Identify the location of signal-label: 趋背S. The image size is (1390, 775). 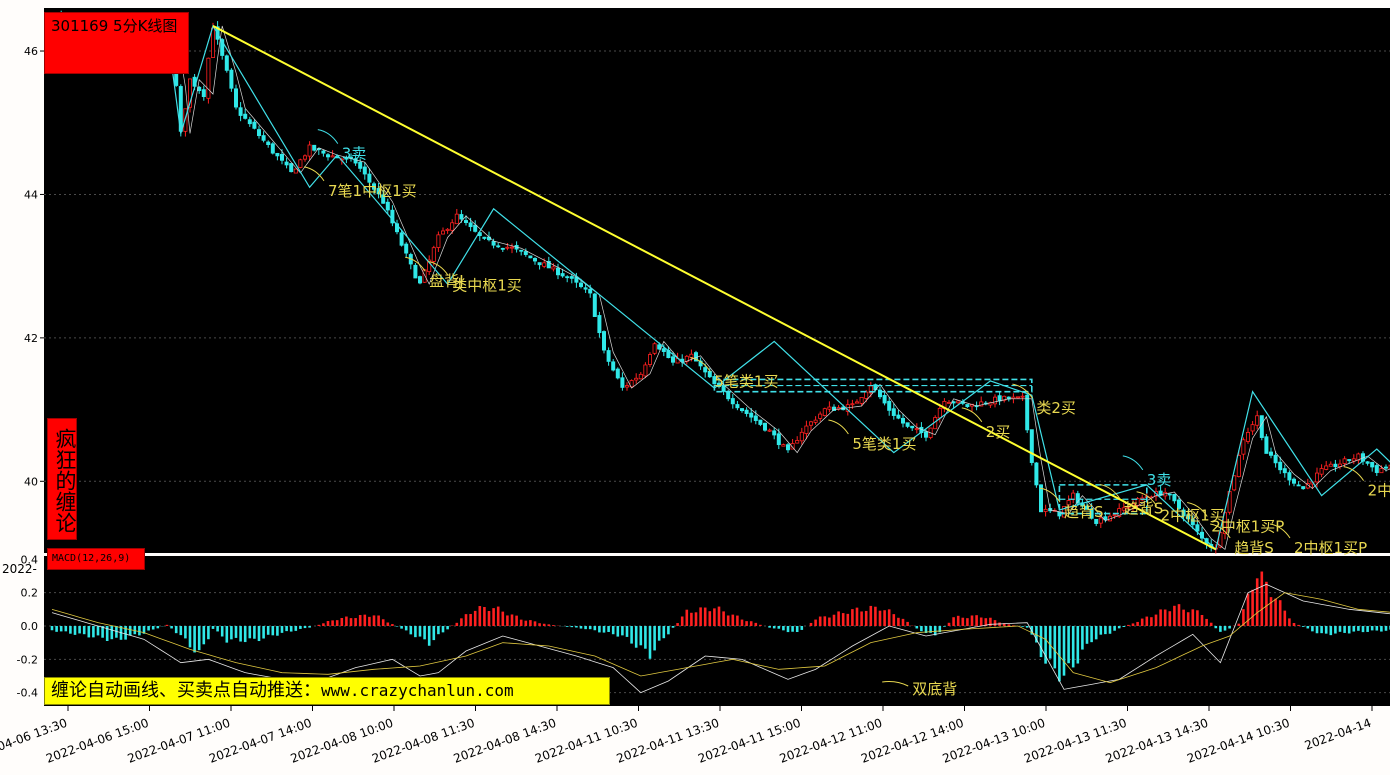
(1084, 512).